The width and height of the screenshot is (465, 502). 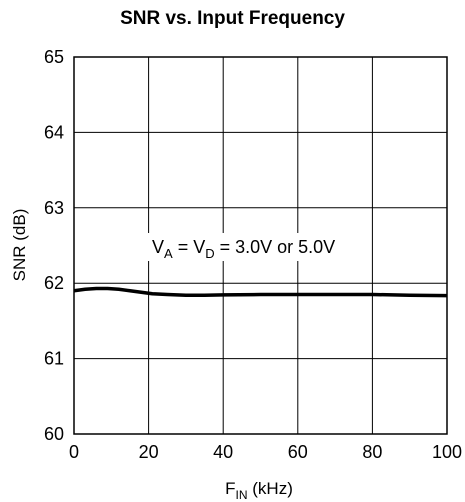 What do you see at coordinates (54, 359) in the screenshot?
I see `y-tick-label: 61` at bounding box center [54, 359].